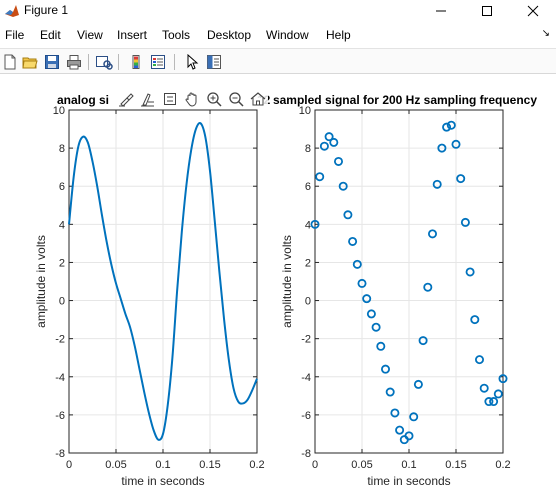 The height and width of the screenshot is (492, 556). I want to click on save-button, so click(52, 62).